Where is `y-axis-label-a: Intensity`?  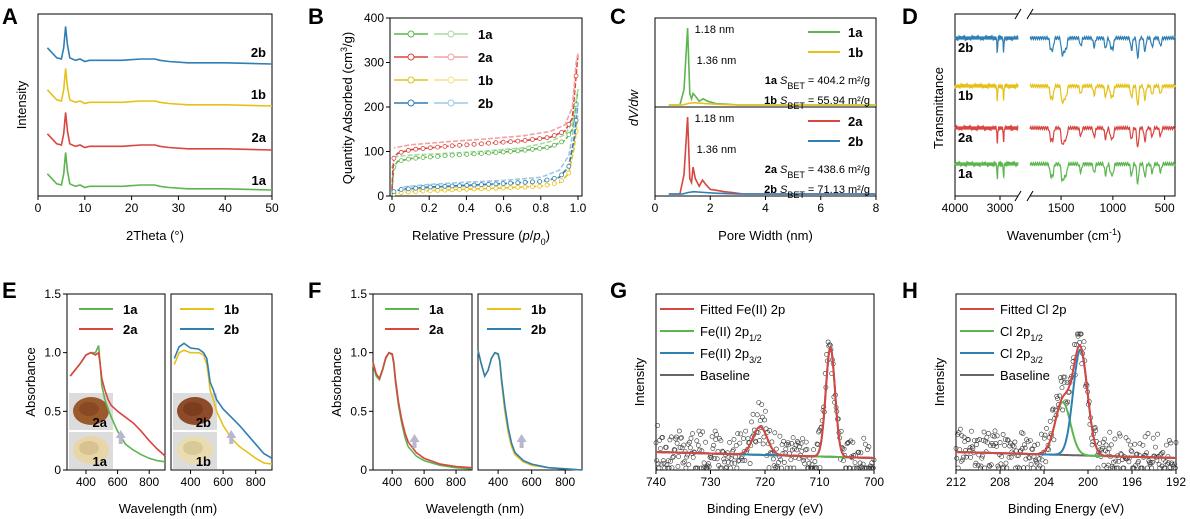
y-axis-label-a: Intensity is located at coordinates (21, 104).